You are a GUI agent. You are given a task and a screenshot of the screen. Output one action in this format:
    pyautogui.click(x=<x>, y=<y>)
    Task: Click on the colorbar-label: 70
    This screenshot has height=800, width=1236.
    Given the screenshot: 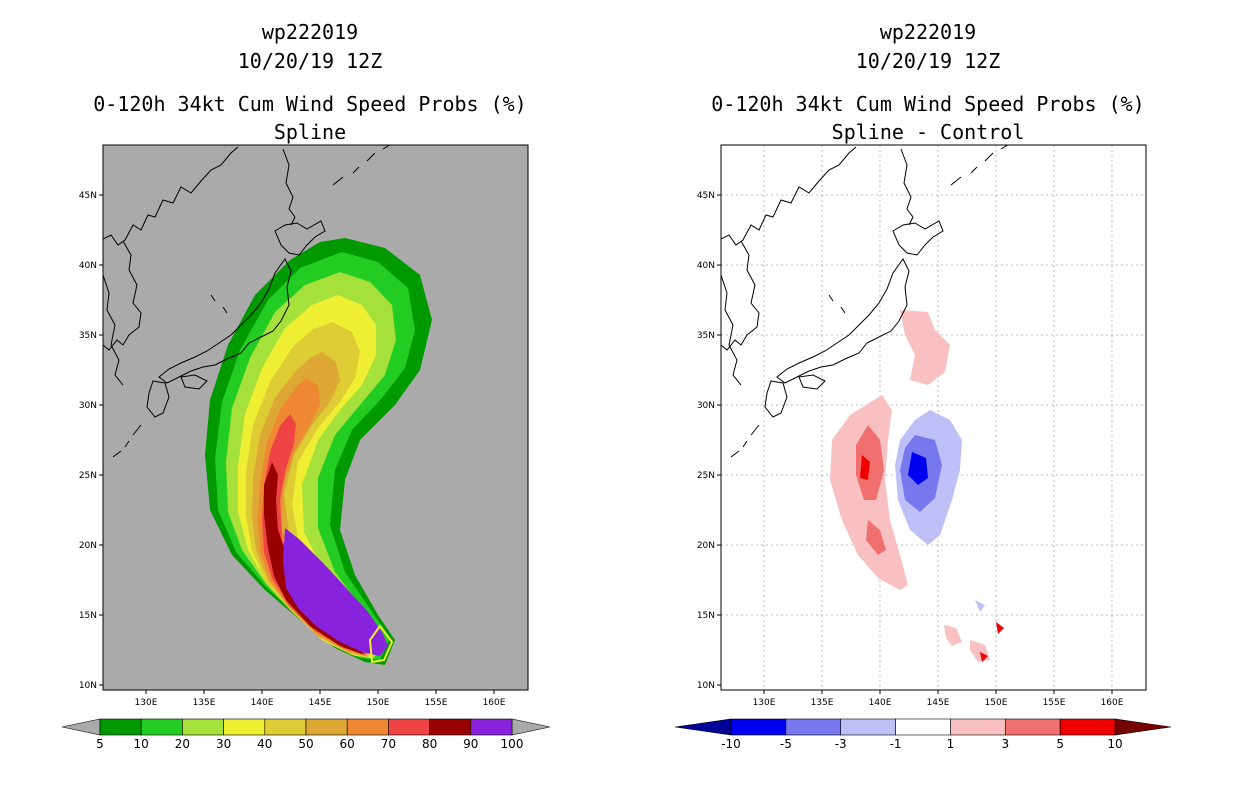 What is the action you would take?
    pyautogui.click(x=388, y=744)
    